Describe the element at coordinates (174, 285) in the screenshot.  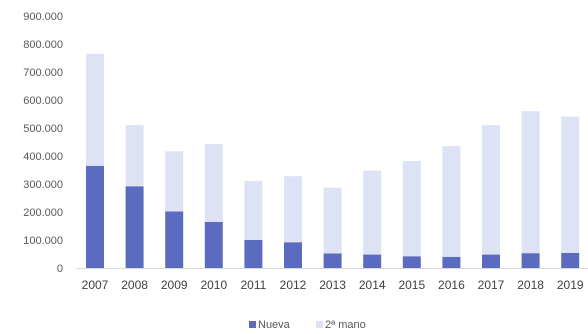
I see `x-tick-label: 2009` at that location.